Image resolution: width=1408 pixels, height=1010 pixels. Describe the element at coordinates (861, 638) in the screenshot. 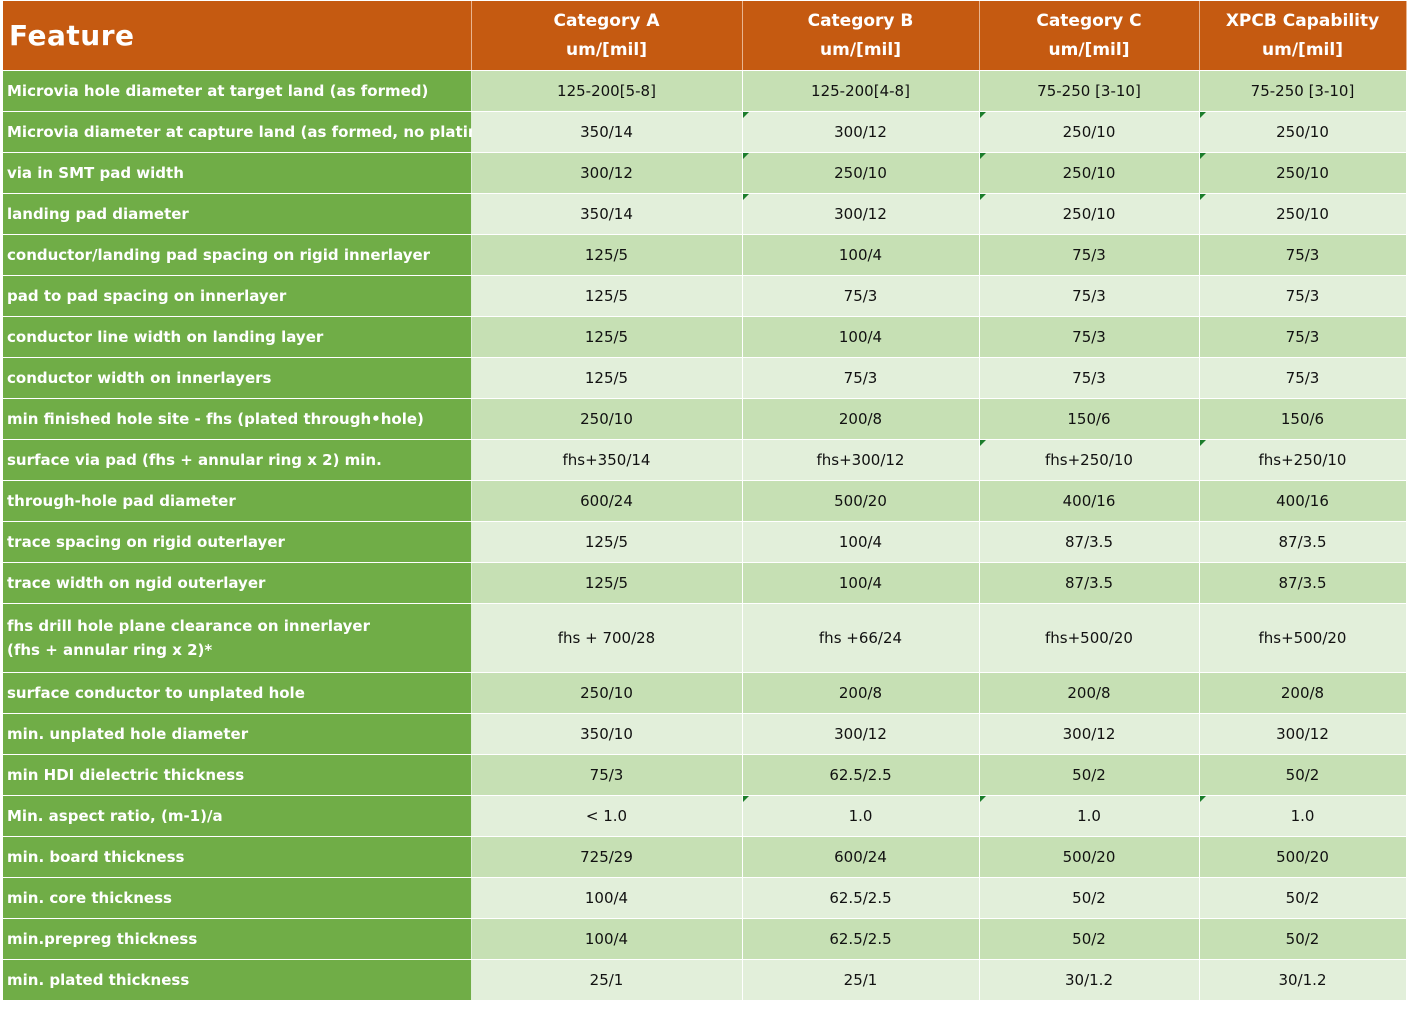

I see `value-cell-category-b: fhs +66/24` at that location.